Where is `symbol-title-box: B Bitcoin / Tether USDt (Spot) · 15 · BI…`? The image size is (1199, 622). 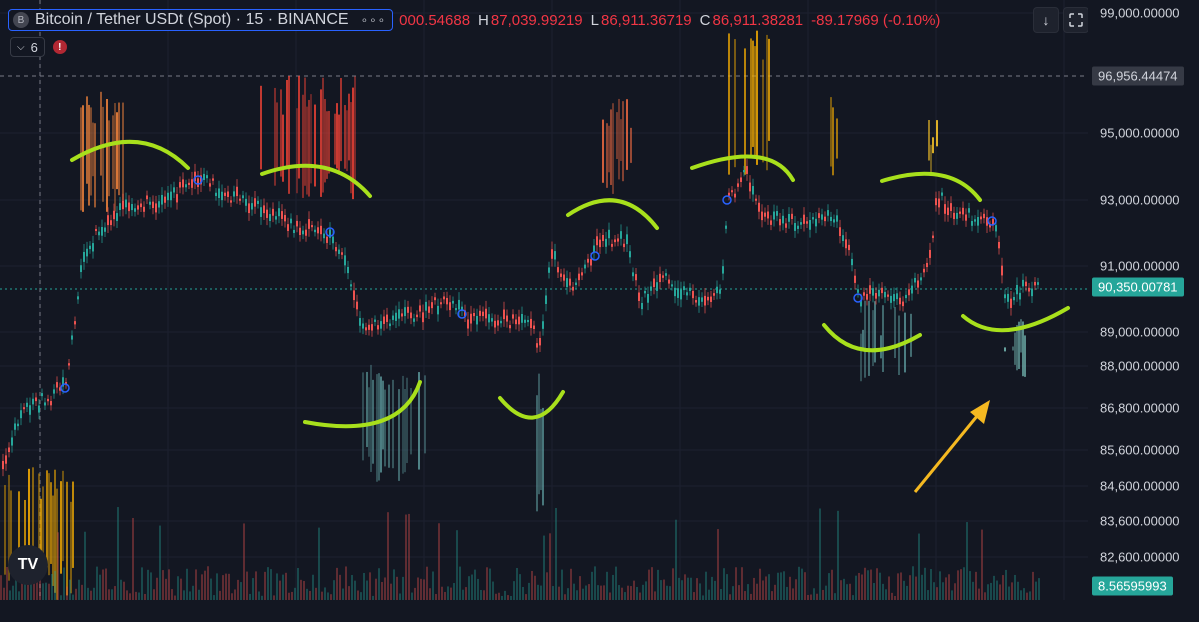
symbol-title-box: B Bitcoin / Tether USDt (Spot) · 15 · BI… is located at coordinates (201, 20).